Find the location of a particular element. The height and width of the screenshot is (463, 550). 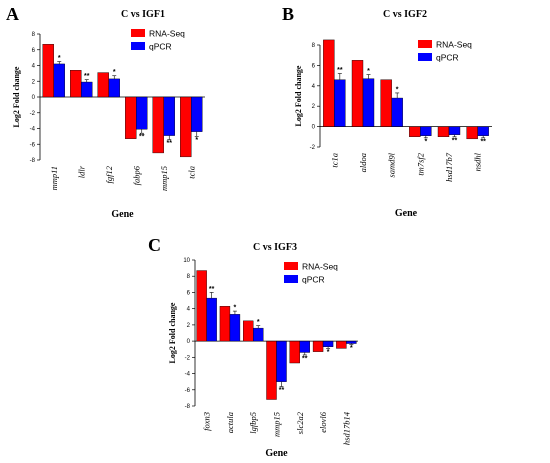

y-tick-label: -6 is located at coordinates (33, 145).